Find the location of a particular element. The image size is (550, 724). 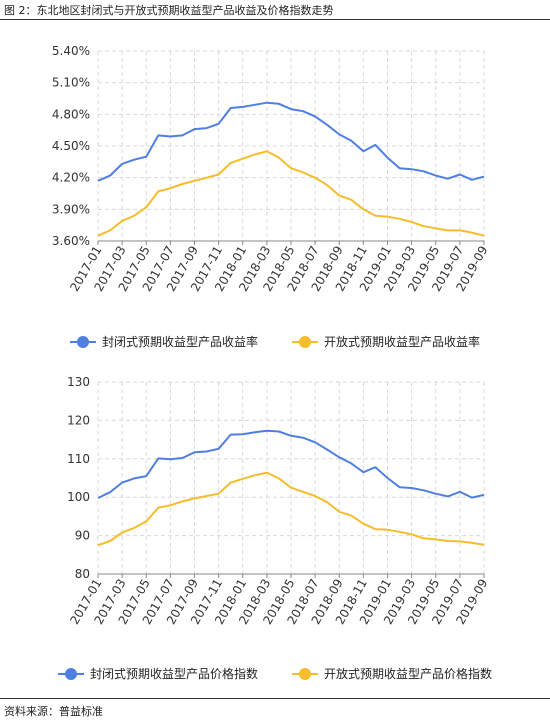

y-tick-label: 5.10% is located at coordinates (71, 83).